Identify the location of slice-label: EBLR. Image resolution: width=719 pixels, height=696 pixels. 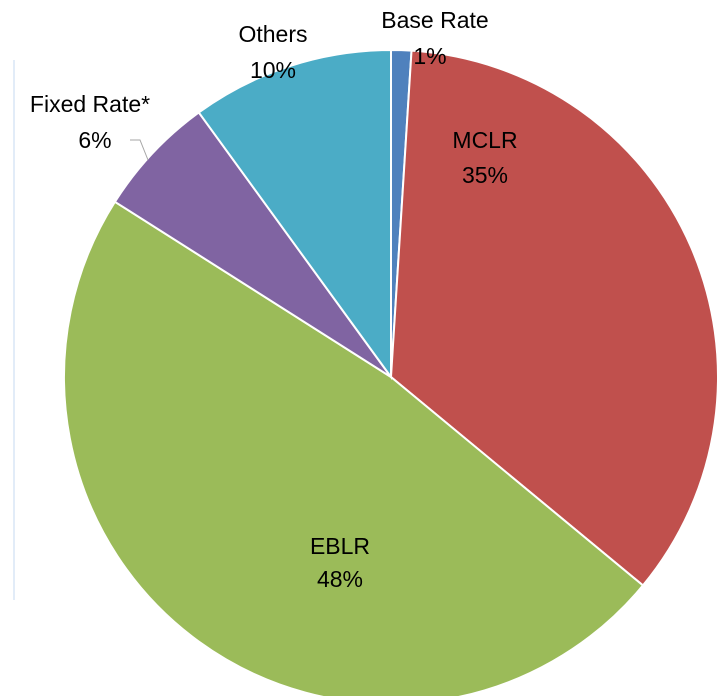
(340, 546).